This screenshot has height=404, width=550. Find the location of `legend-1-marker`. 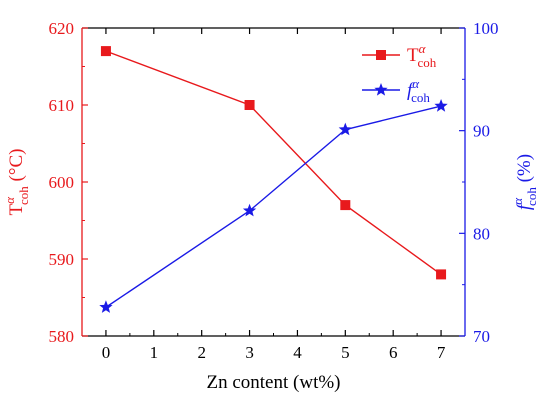

legend-1-marker is located at coordinates (381, 89).